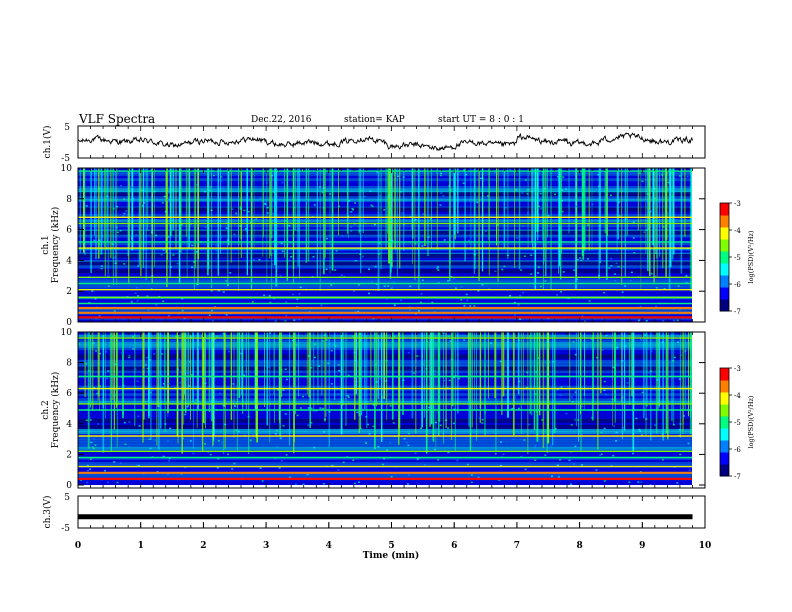 The height and width of the screenshot is (612, 792). What do you see at coordinates (69, 394) in the screenshot?
I see `freq-tick-label: 6` at bounding box center [69, 394].